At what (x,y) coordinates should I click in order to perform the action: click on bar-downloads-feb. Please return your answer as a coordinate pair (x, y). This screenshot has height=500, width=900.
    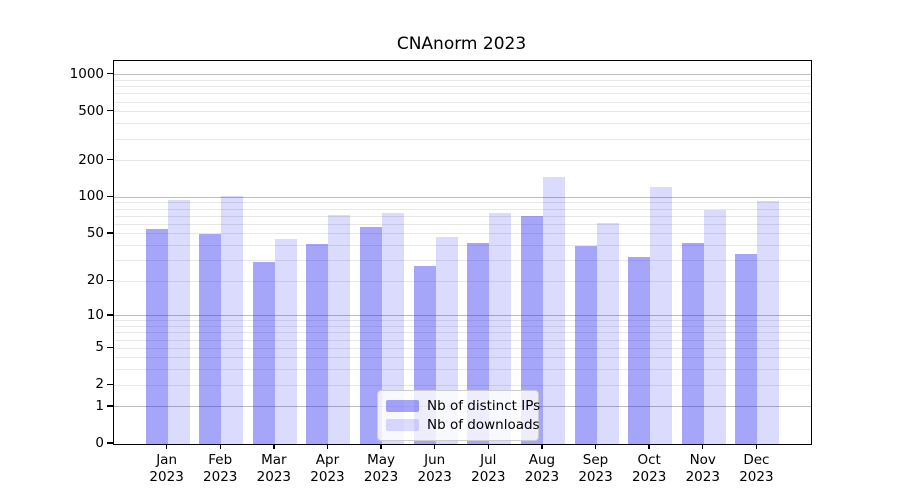
    Looking at the image, I should click on (232, 320).